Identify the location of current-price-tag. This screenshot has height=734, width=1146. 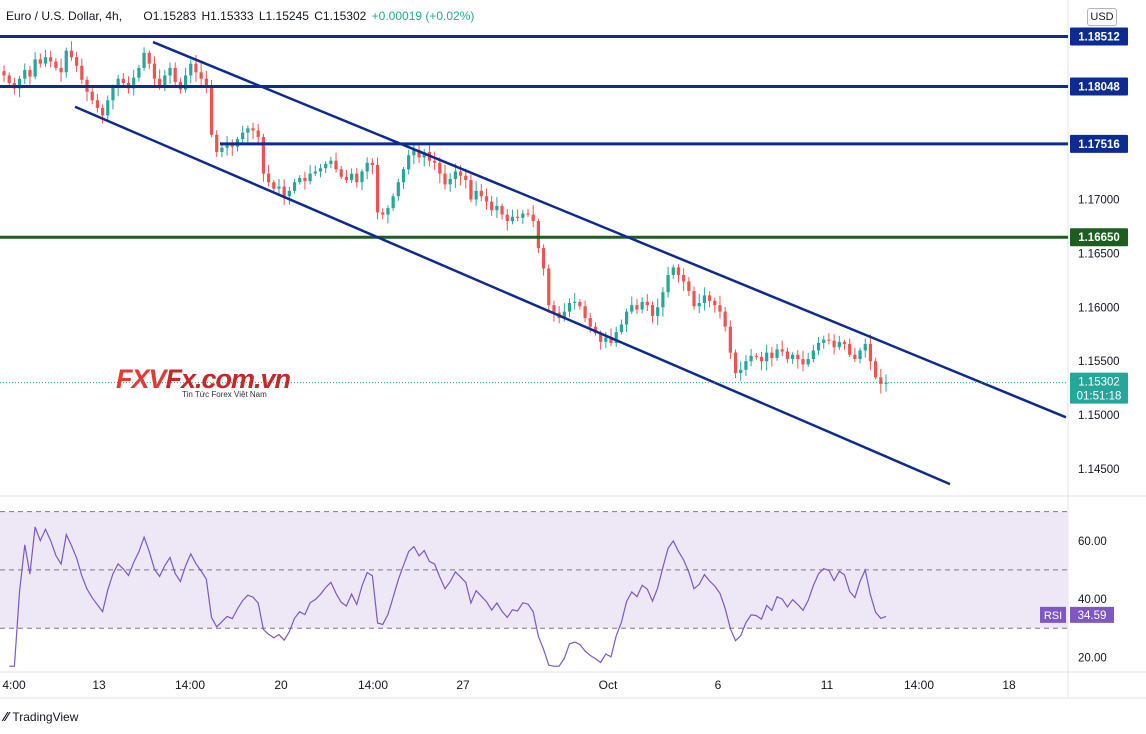
(1099, 388).